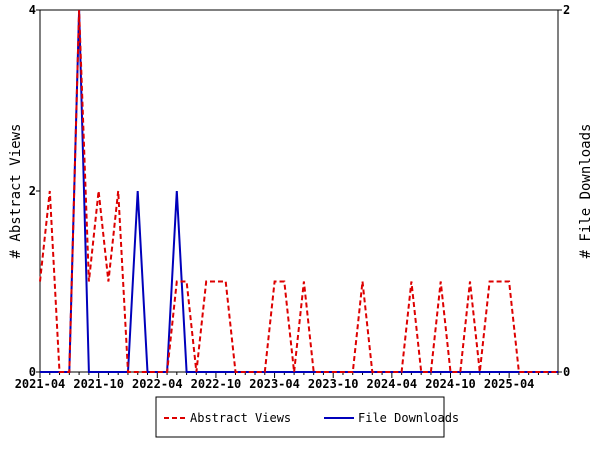 The width and height of the screenshot is (600, 454). I want to click on x-tick-label: 2021-10, so click(98, 384).